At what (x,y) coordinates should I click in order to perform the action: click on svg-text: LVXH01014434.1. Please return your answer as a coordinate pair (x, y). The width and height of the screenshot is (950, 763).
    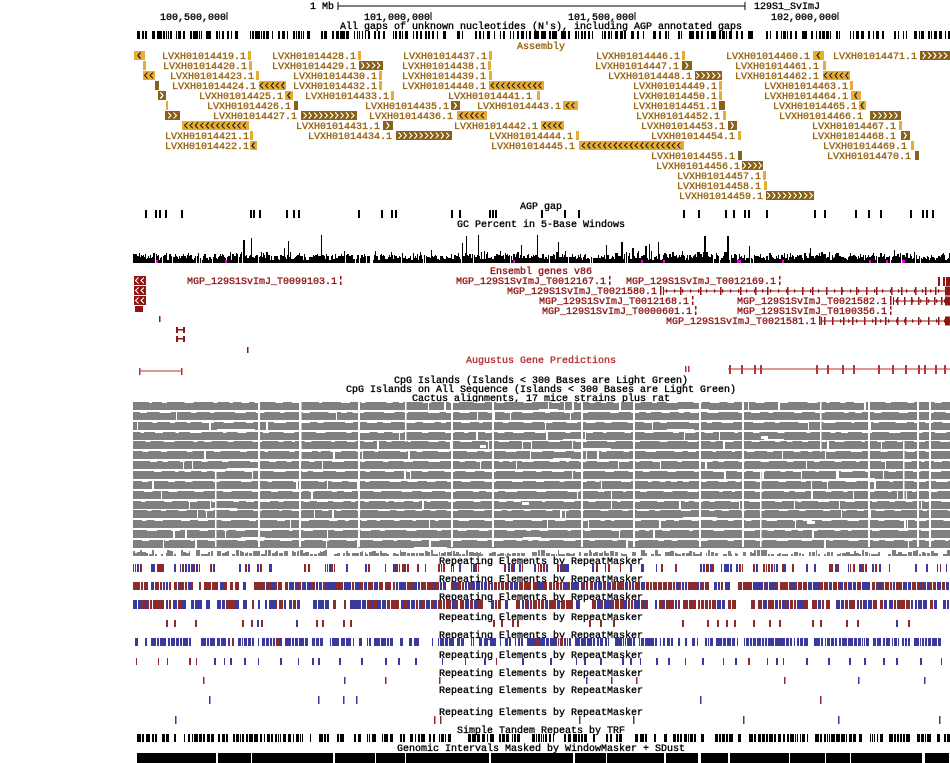
    Looking at the image, I should click on (350, 137).